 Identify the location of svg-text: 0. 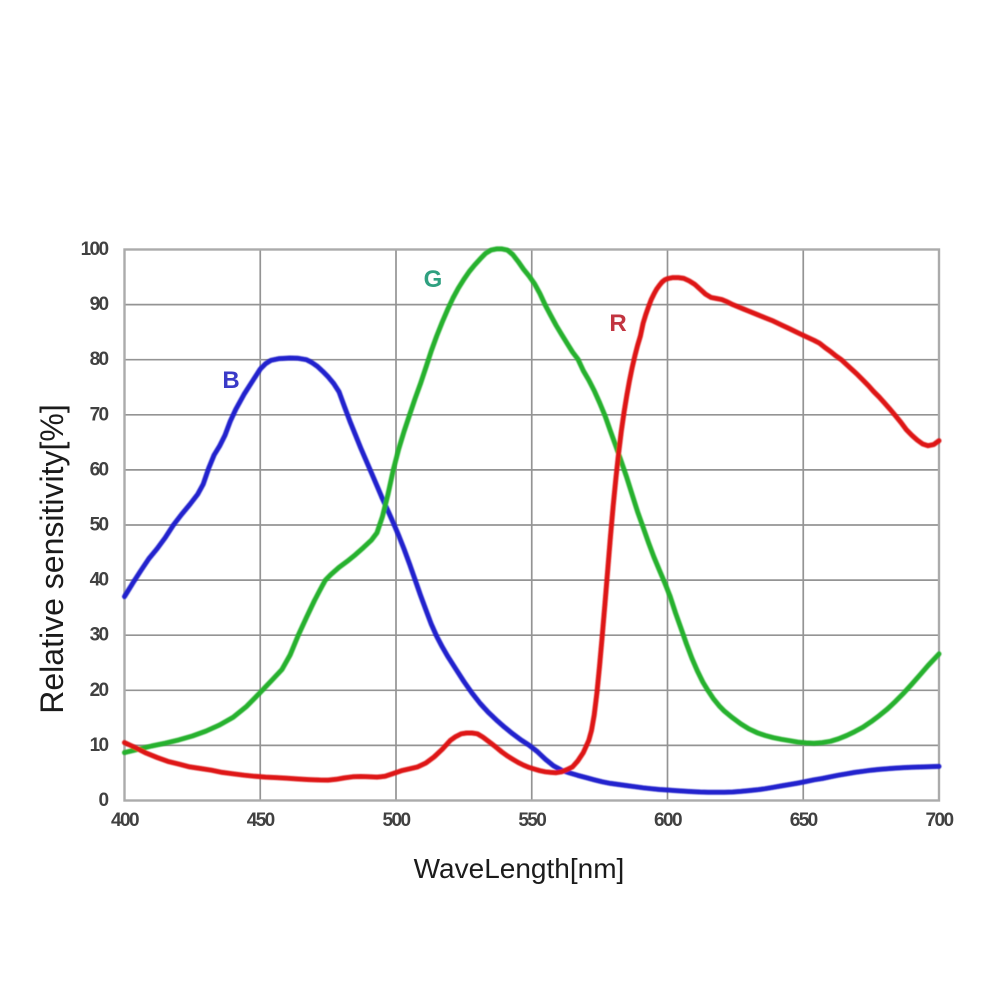
(104, 800).